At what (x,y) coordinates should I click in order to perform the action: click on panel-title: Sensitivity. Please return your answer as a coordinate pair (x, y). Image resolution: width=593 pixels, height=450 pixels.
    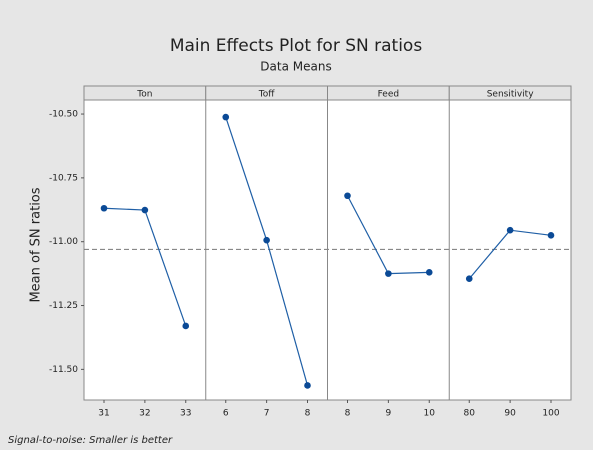
    Looking at the image, I should click on (511, 95).